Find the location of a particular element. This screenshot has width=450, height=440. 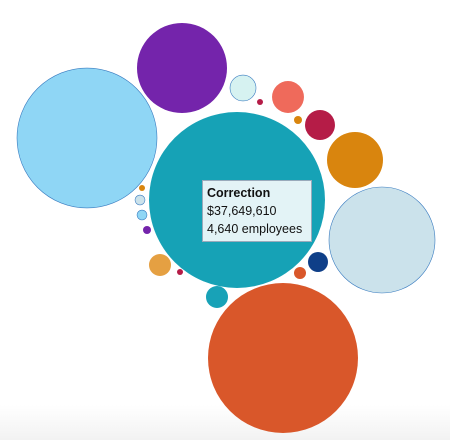

tooltip-value: $37,649,610 is located at coordinates (242, 211).